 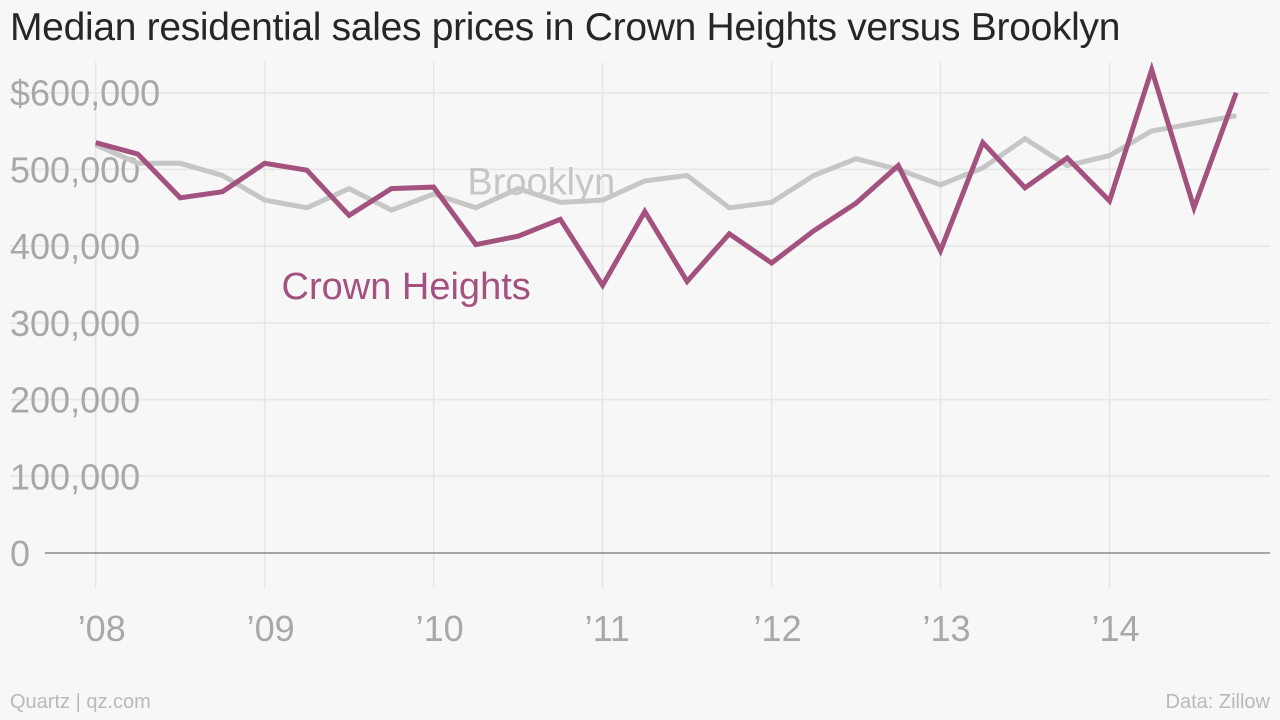 I want to click on x-tick-label: ’13, so click(x=947, y=628).